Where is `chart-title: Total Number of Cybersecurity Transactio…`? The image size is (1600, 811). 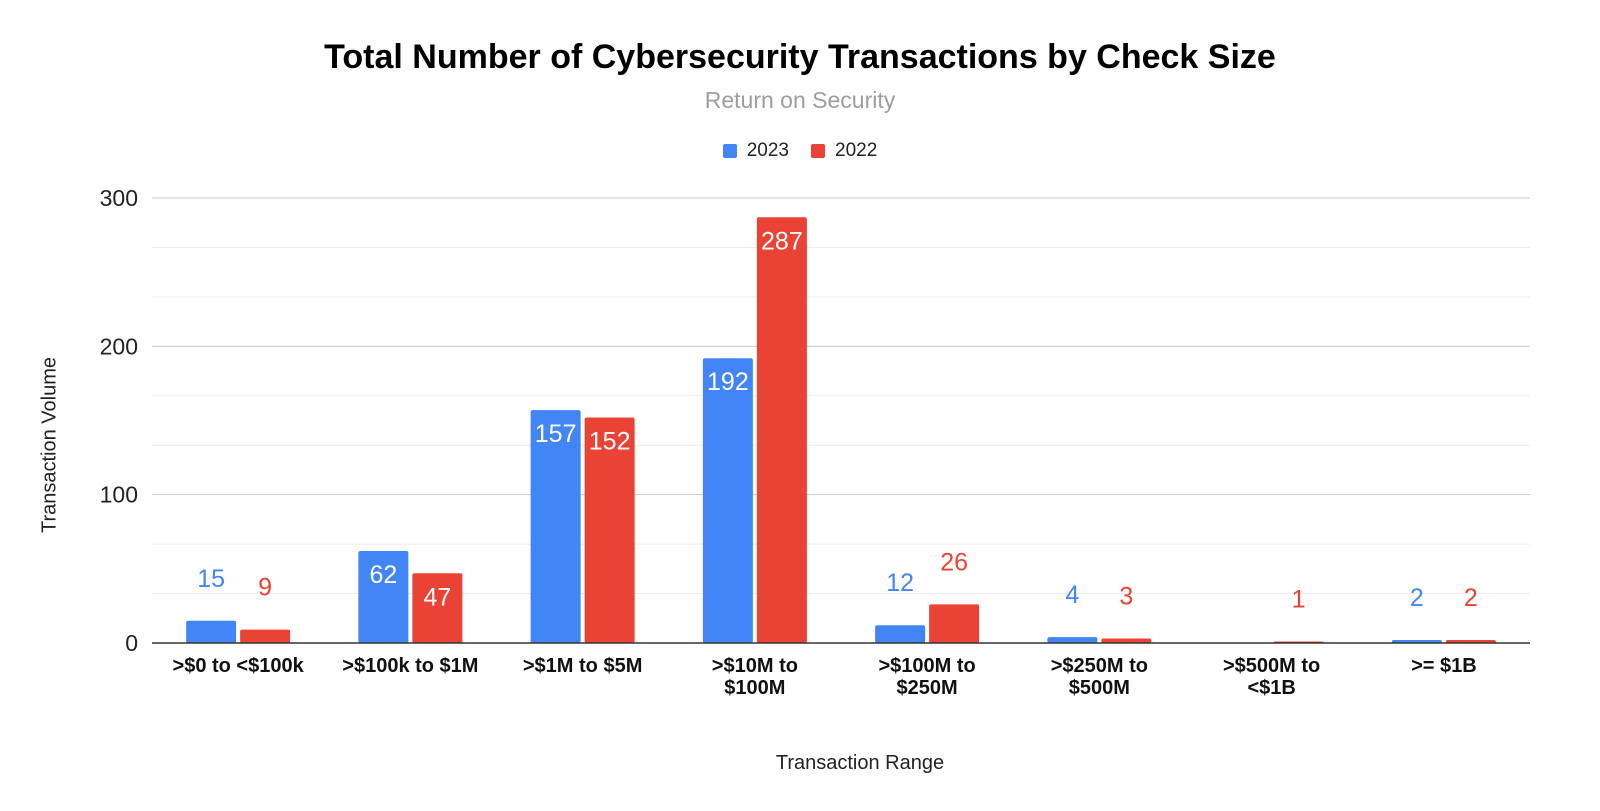
chart-title: Total Number of Cybersecurity Transactio… is located at coordinates (800, 57).